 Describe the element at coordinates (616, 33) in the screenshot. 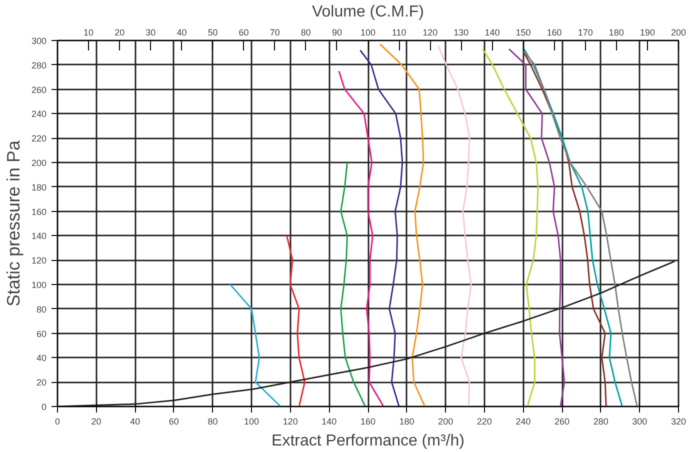

I see `x2-tick-label: 180` at that location.